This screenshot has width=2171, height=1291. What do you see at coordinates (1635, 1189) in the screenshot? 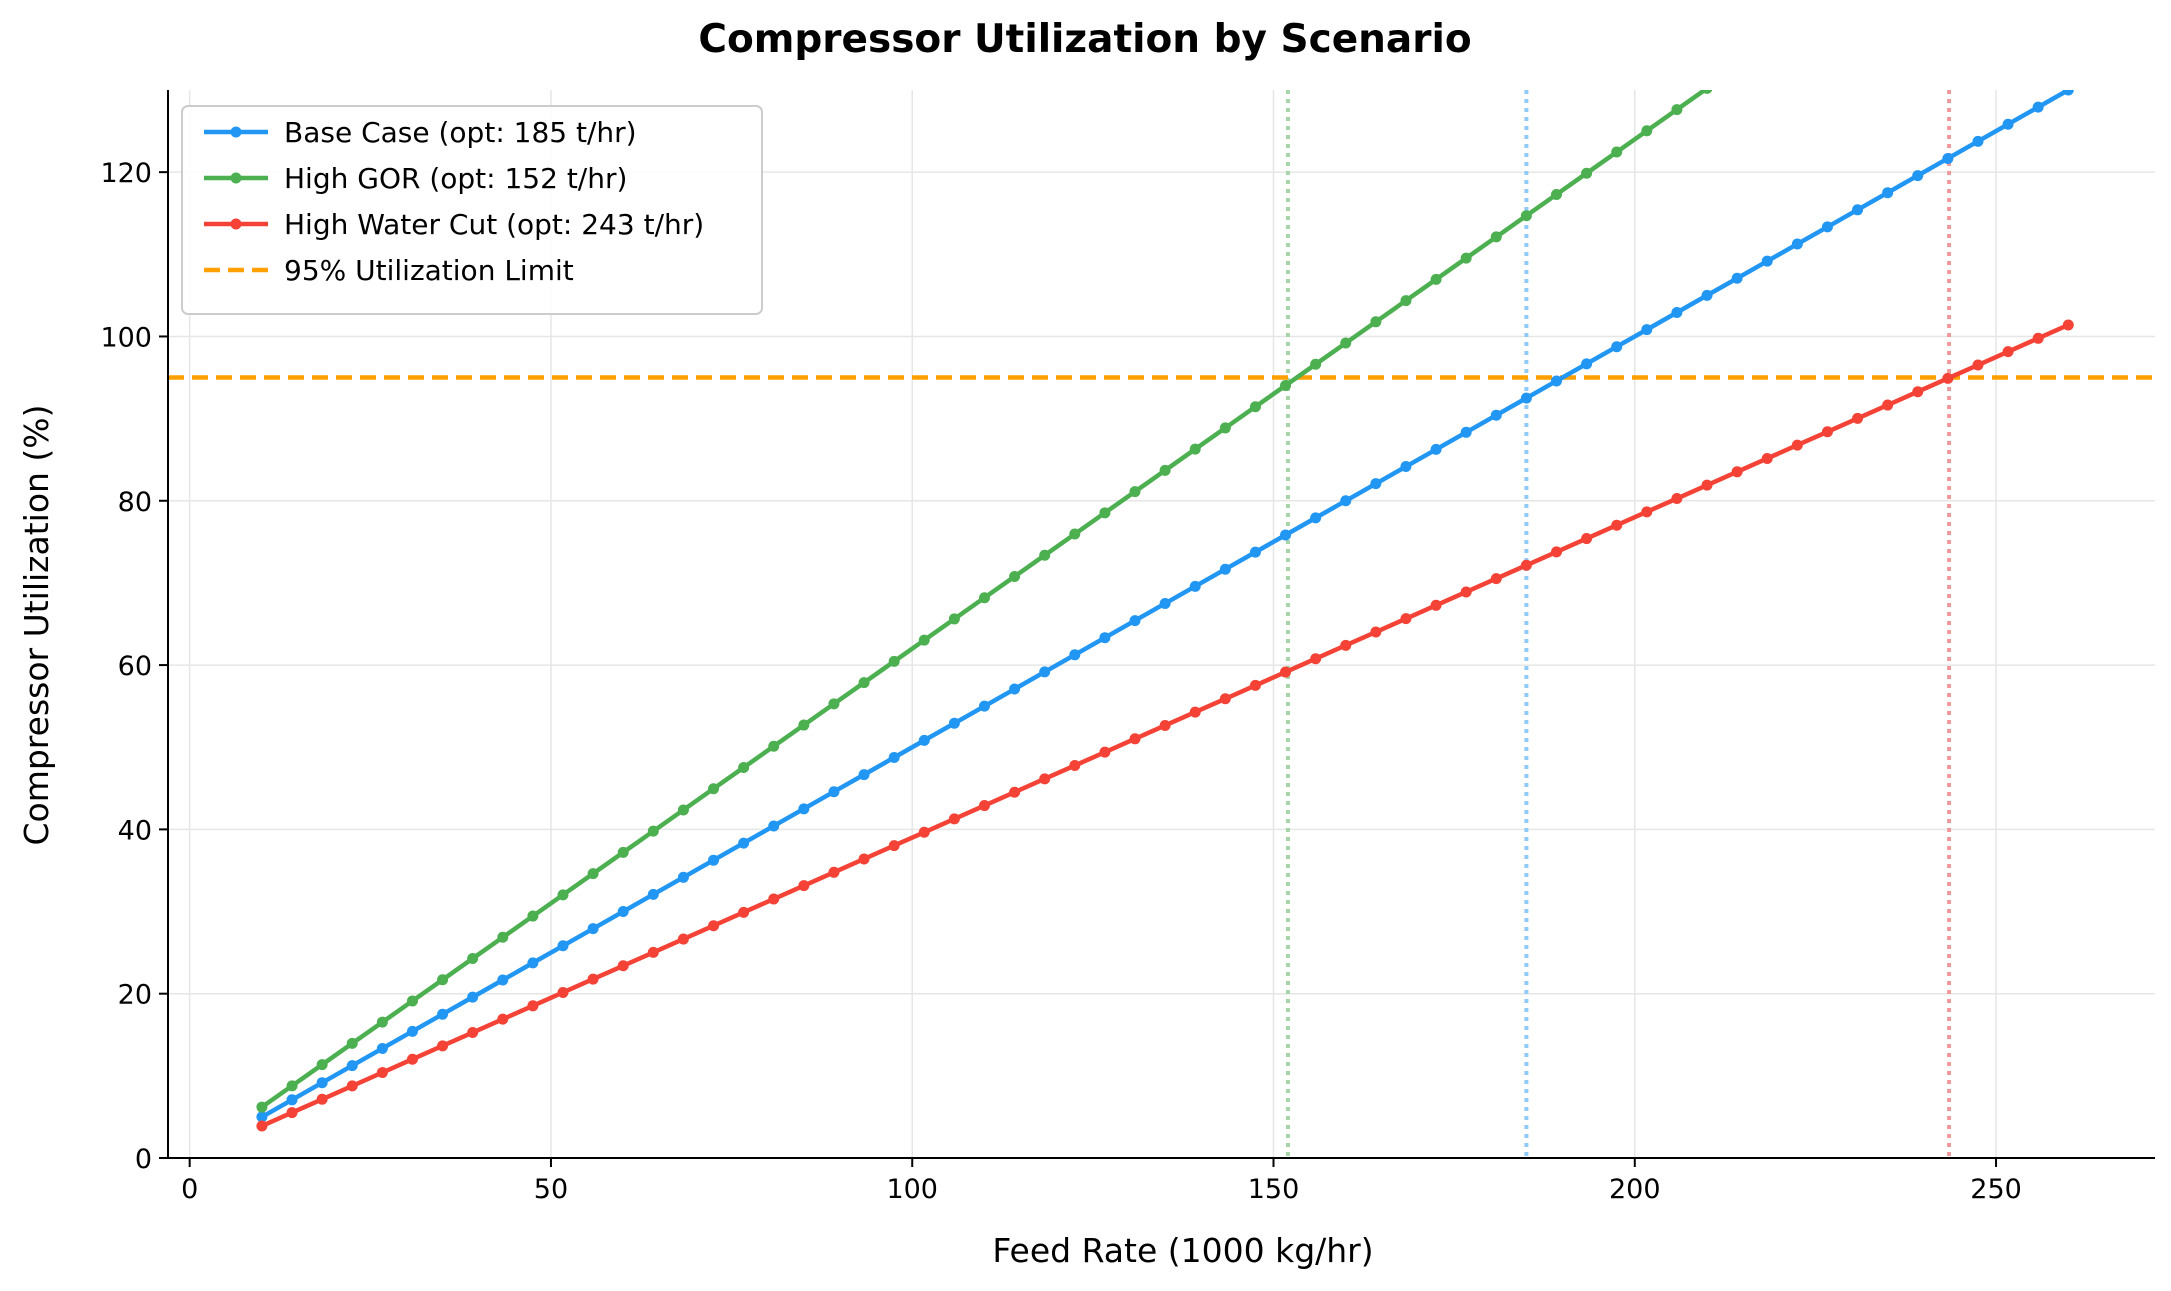
I see `x-tick-label: 200` at bounding box center [1635, 1189].